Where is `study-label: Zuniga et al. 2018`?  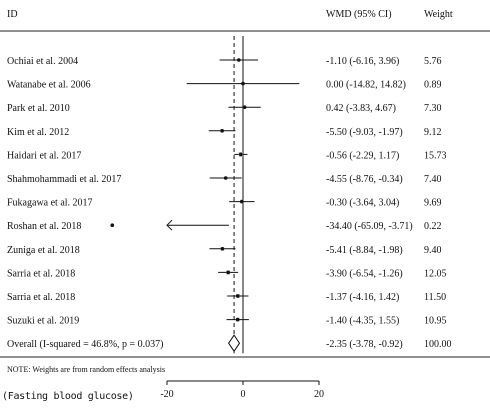 study-label: Zuniga et al. 2018 is located at coordinates (43, 250).